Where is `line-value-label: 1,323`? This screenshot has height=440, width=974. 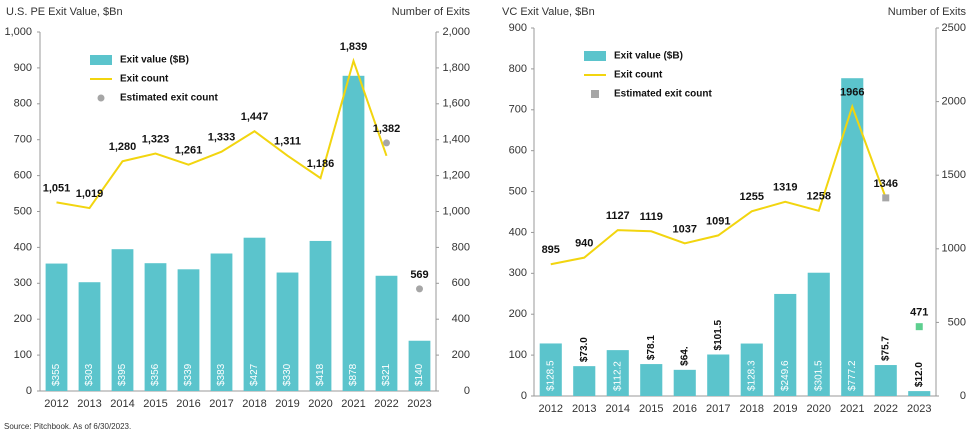
line-value-label: 1,323 is located at coordinates (156, 139).